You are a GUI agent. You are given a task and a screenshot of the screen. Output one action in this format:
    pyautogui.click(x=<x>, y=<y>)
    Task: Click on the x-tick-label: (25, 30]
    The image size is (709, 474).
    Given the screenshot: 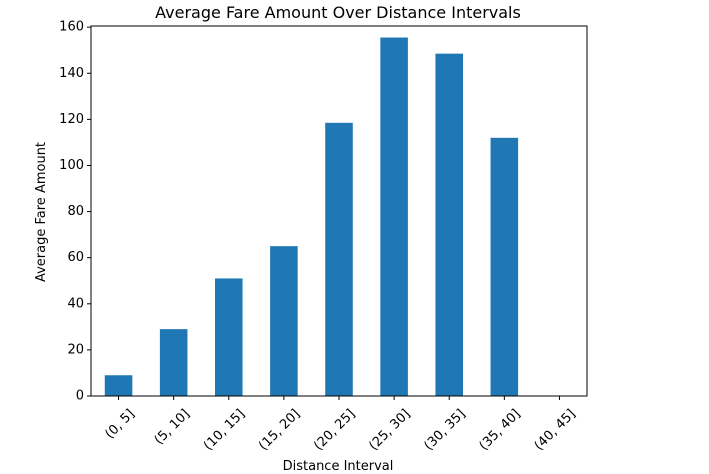 What is the action you would take?
    pyautogui.click(x=389, y=430)
    